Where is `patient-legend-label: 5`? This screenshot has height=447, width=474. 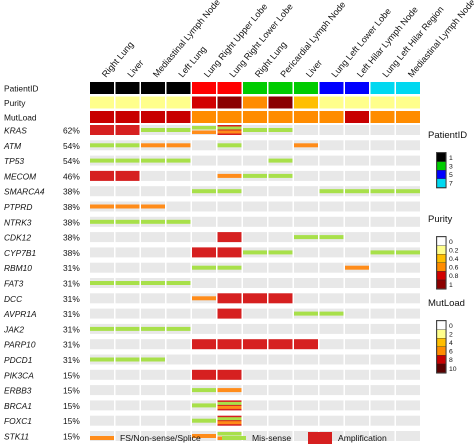
patient-legend-label: 5 is located at coordinates (451, 175).